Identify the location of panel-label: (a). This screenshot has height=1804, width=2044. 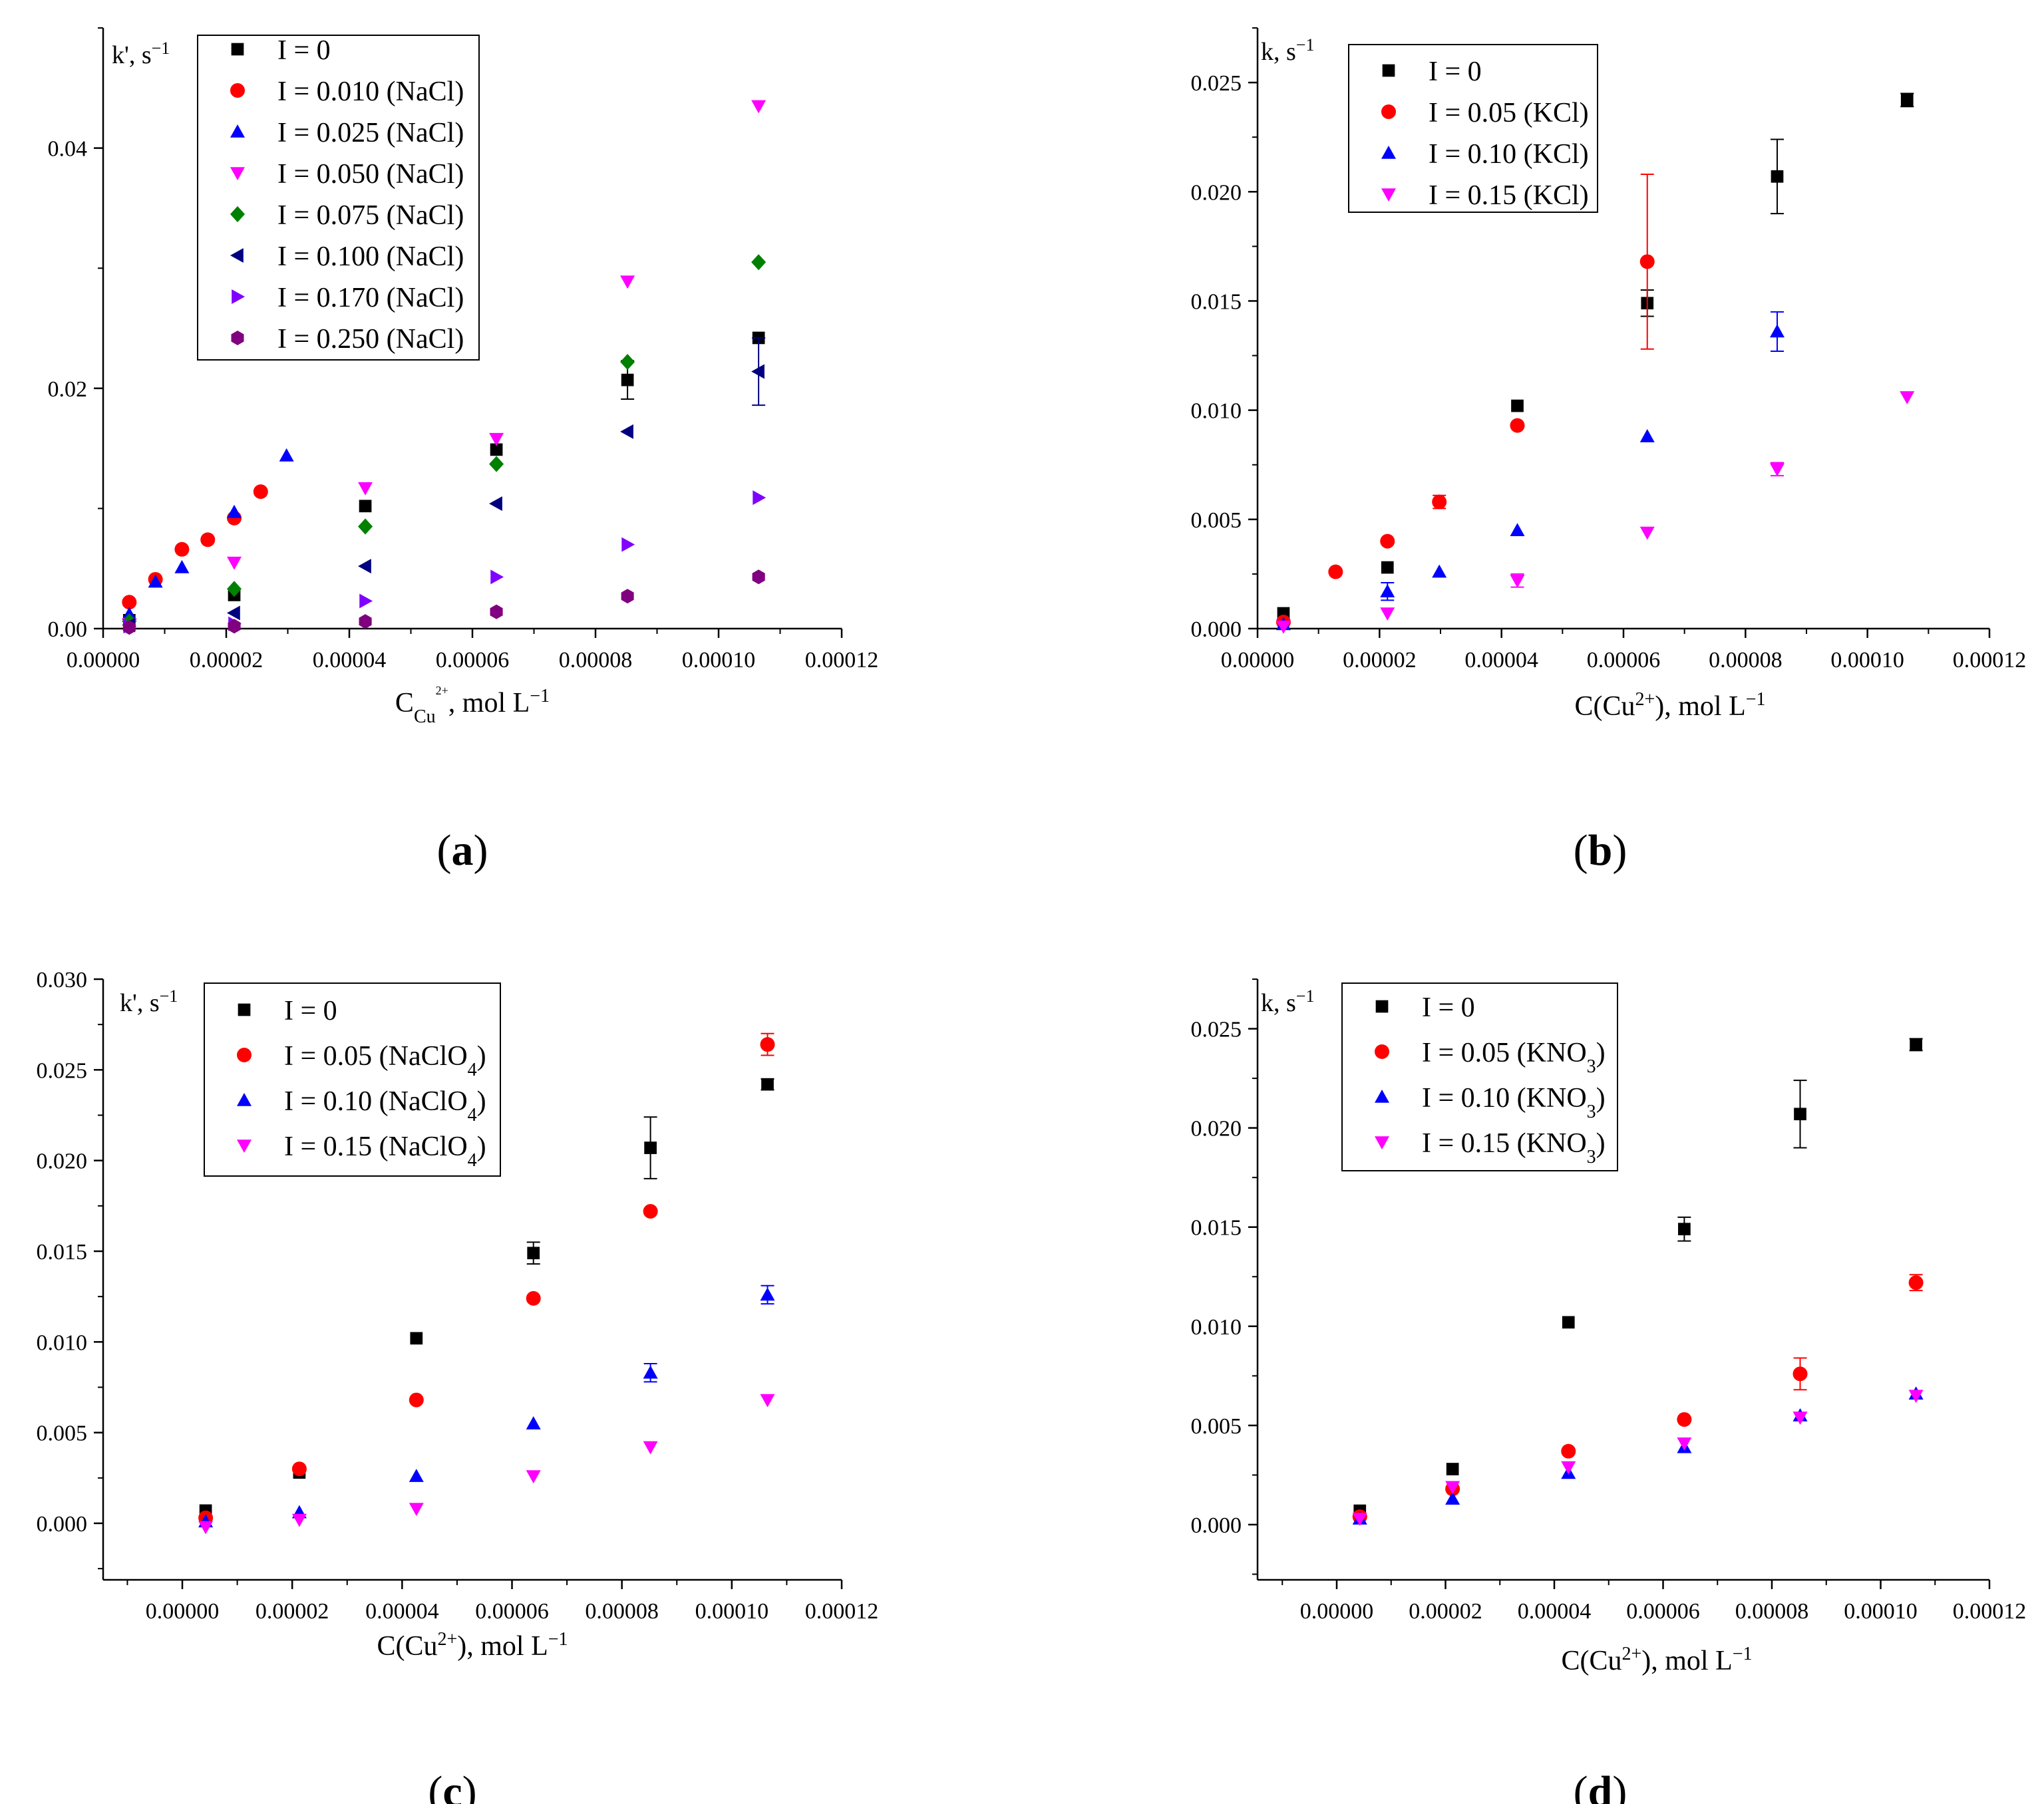
(462, 851).